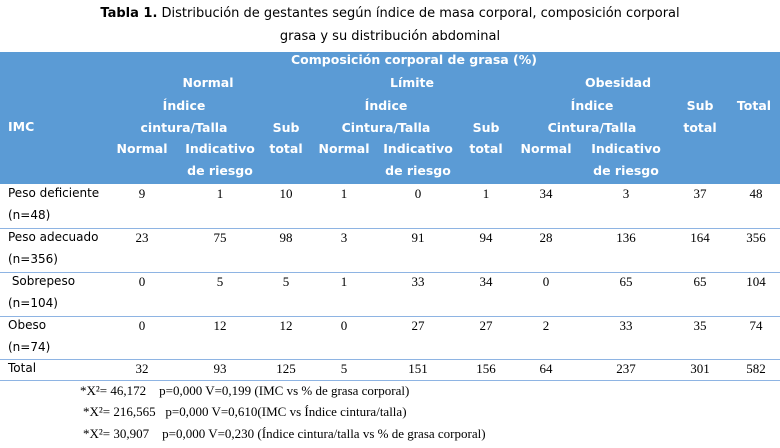 Image resolution: width=780 pixels, height=448 pixels. I want to click on total-col-header: Total, so click(754, 105).